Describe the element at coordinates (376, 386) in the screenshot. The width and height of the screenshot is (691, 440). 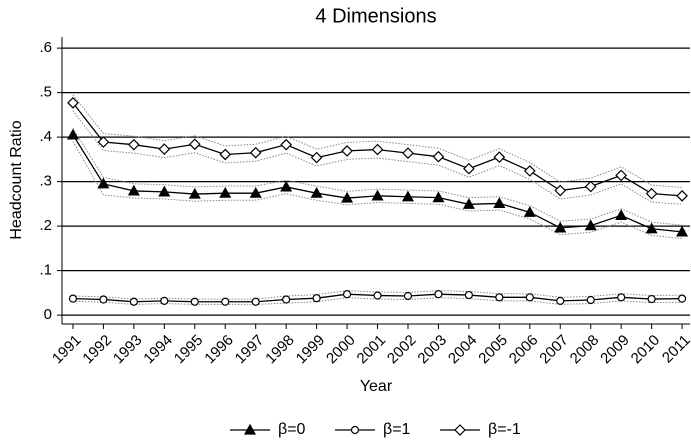
I see `x-axis-label: Year` at that location.